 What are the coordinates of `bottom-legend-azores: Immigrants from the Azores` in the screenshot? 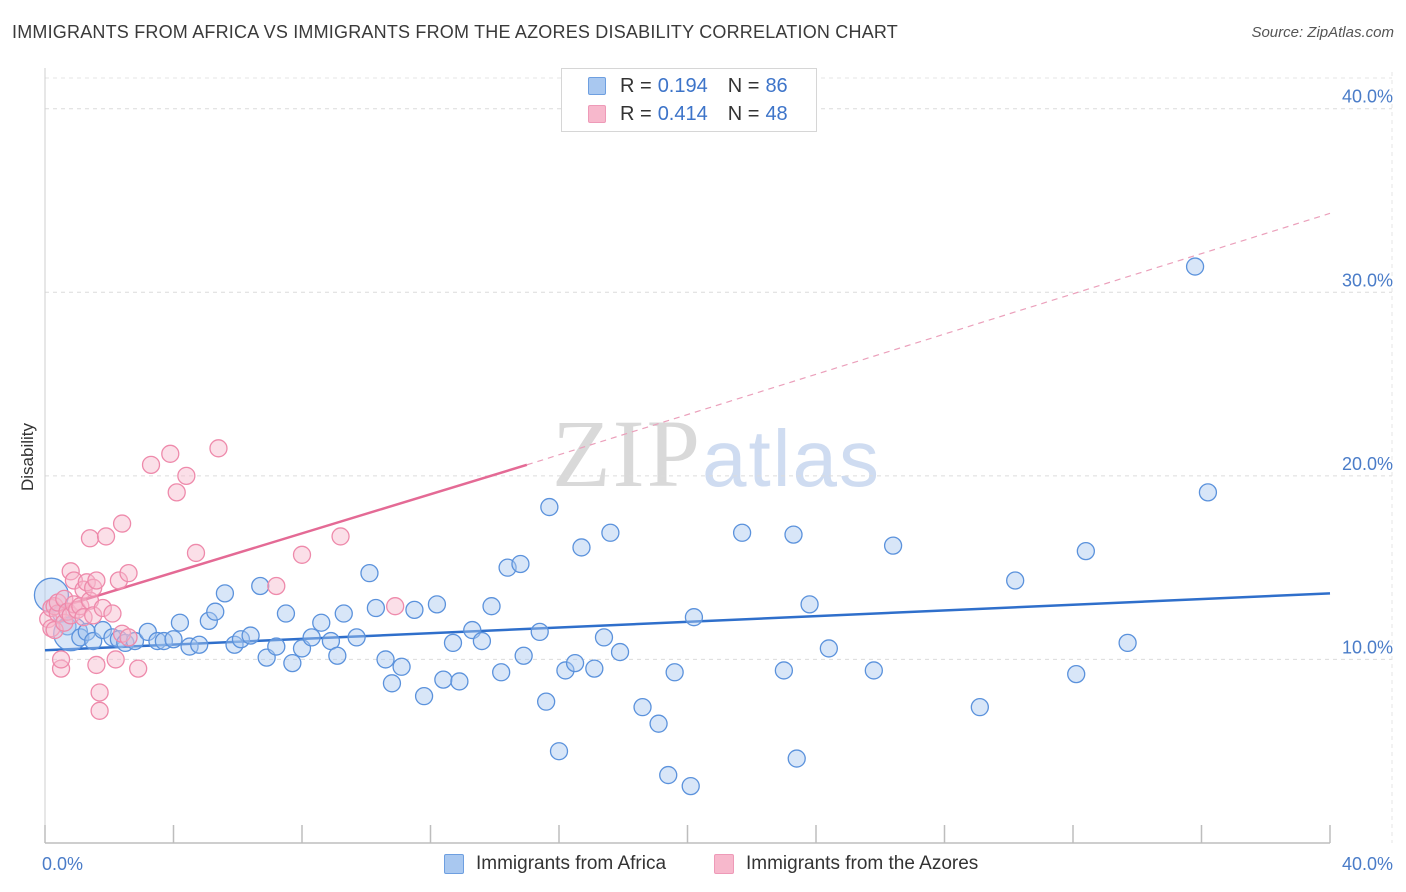 It's located at (846, 864).